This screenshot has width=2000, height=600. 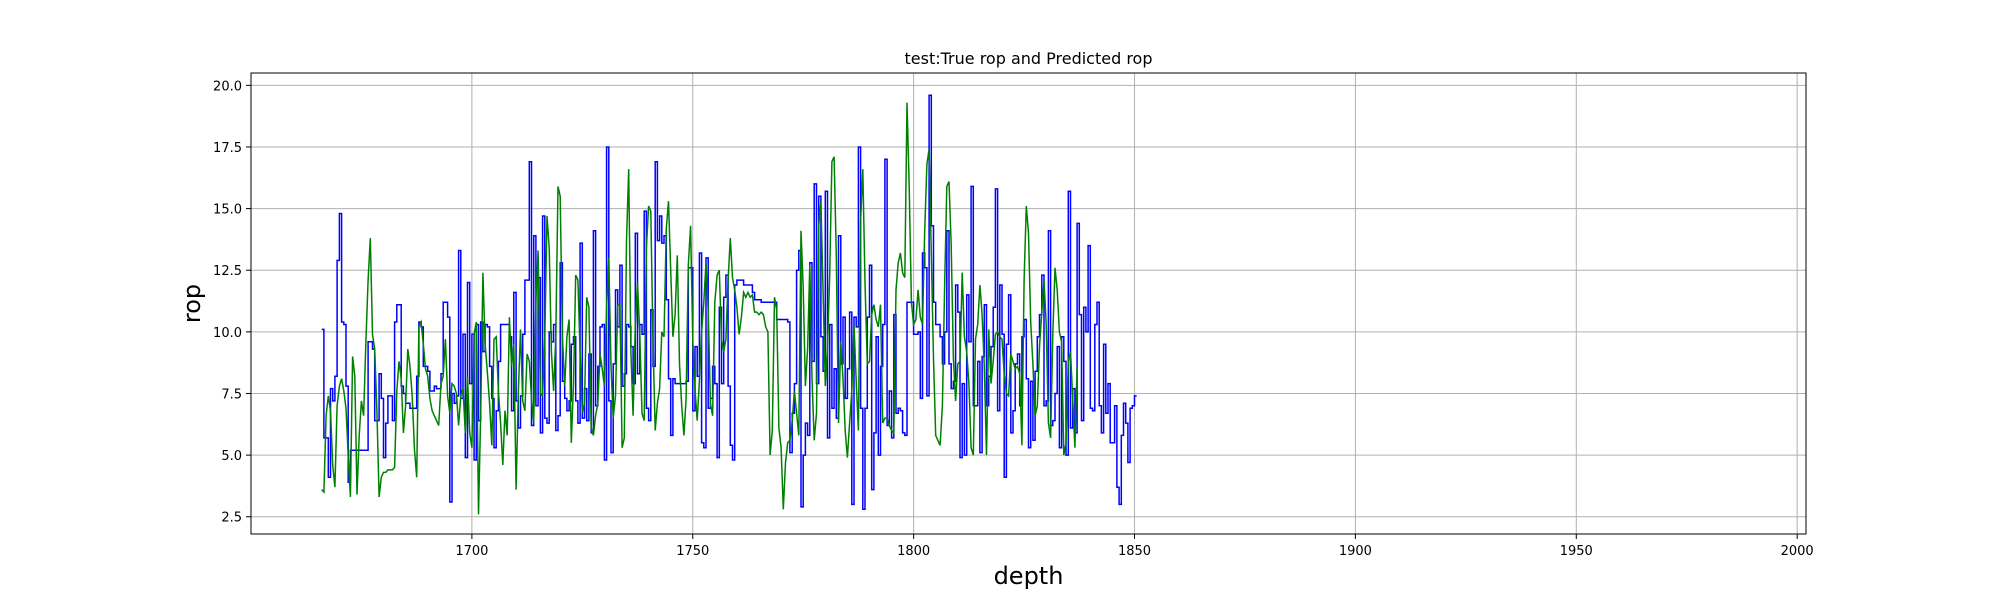 I want to click on y-tick-label: 15.0, so click(x=227, y=210).